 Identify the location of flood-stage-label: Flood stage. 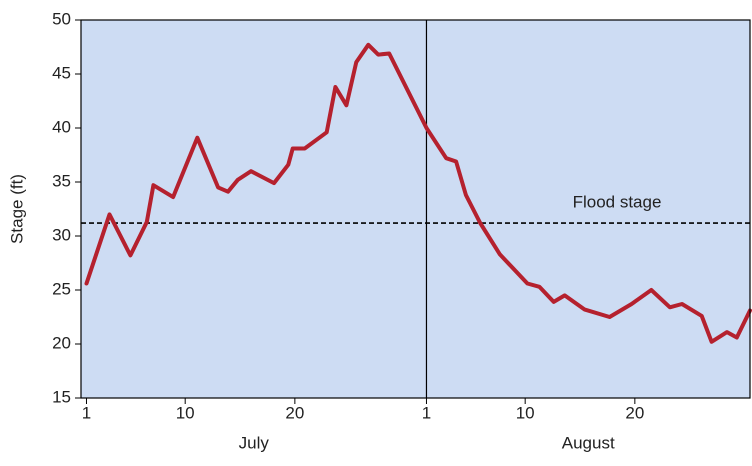
(617, 202).